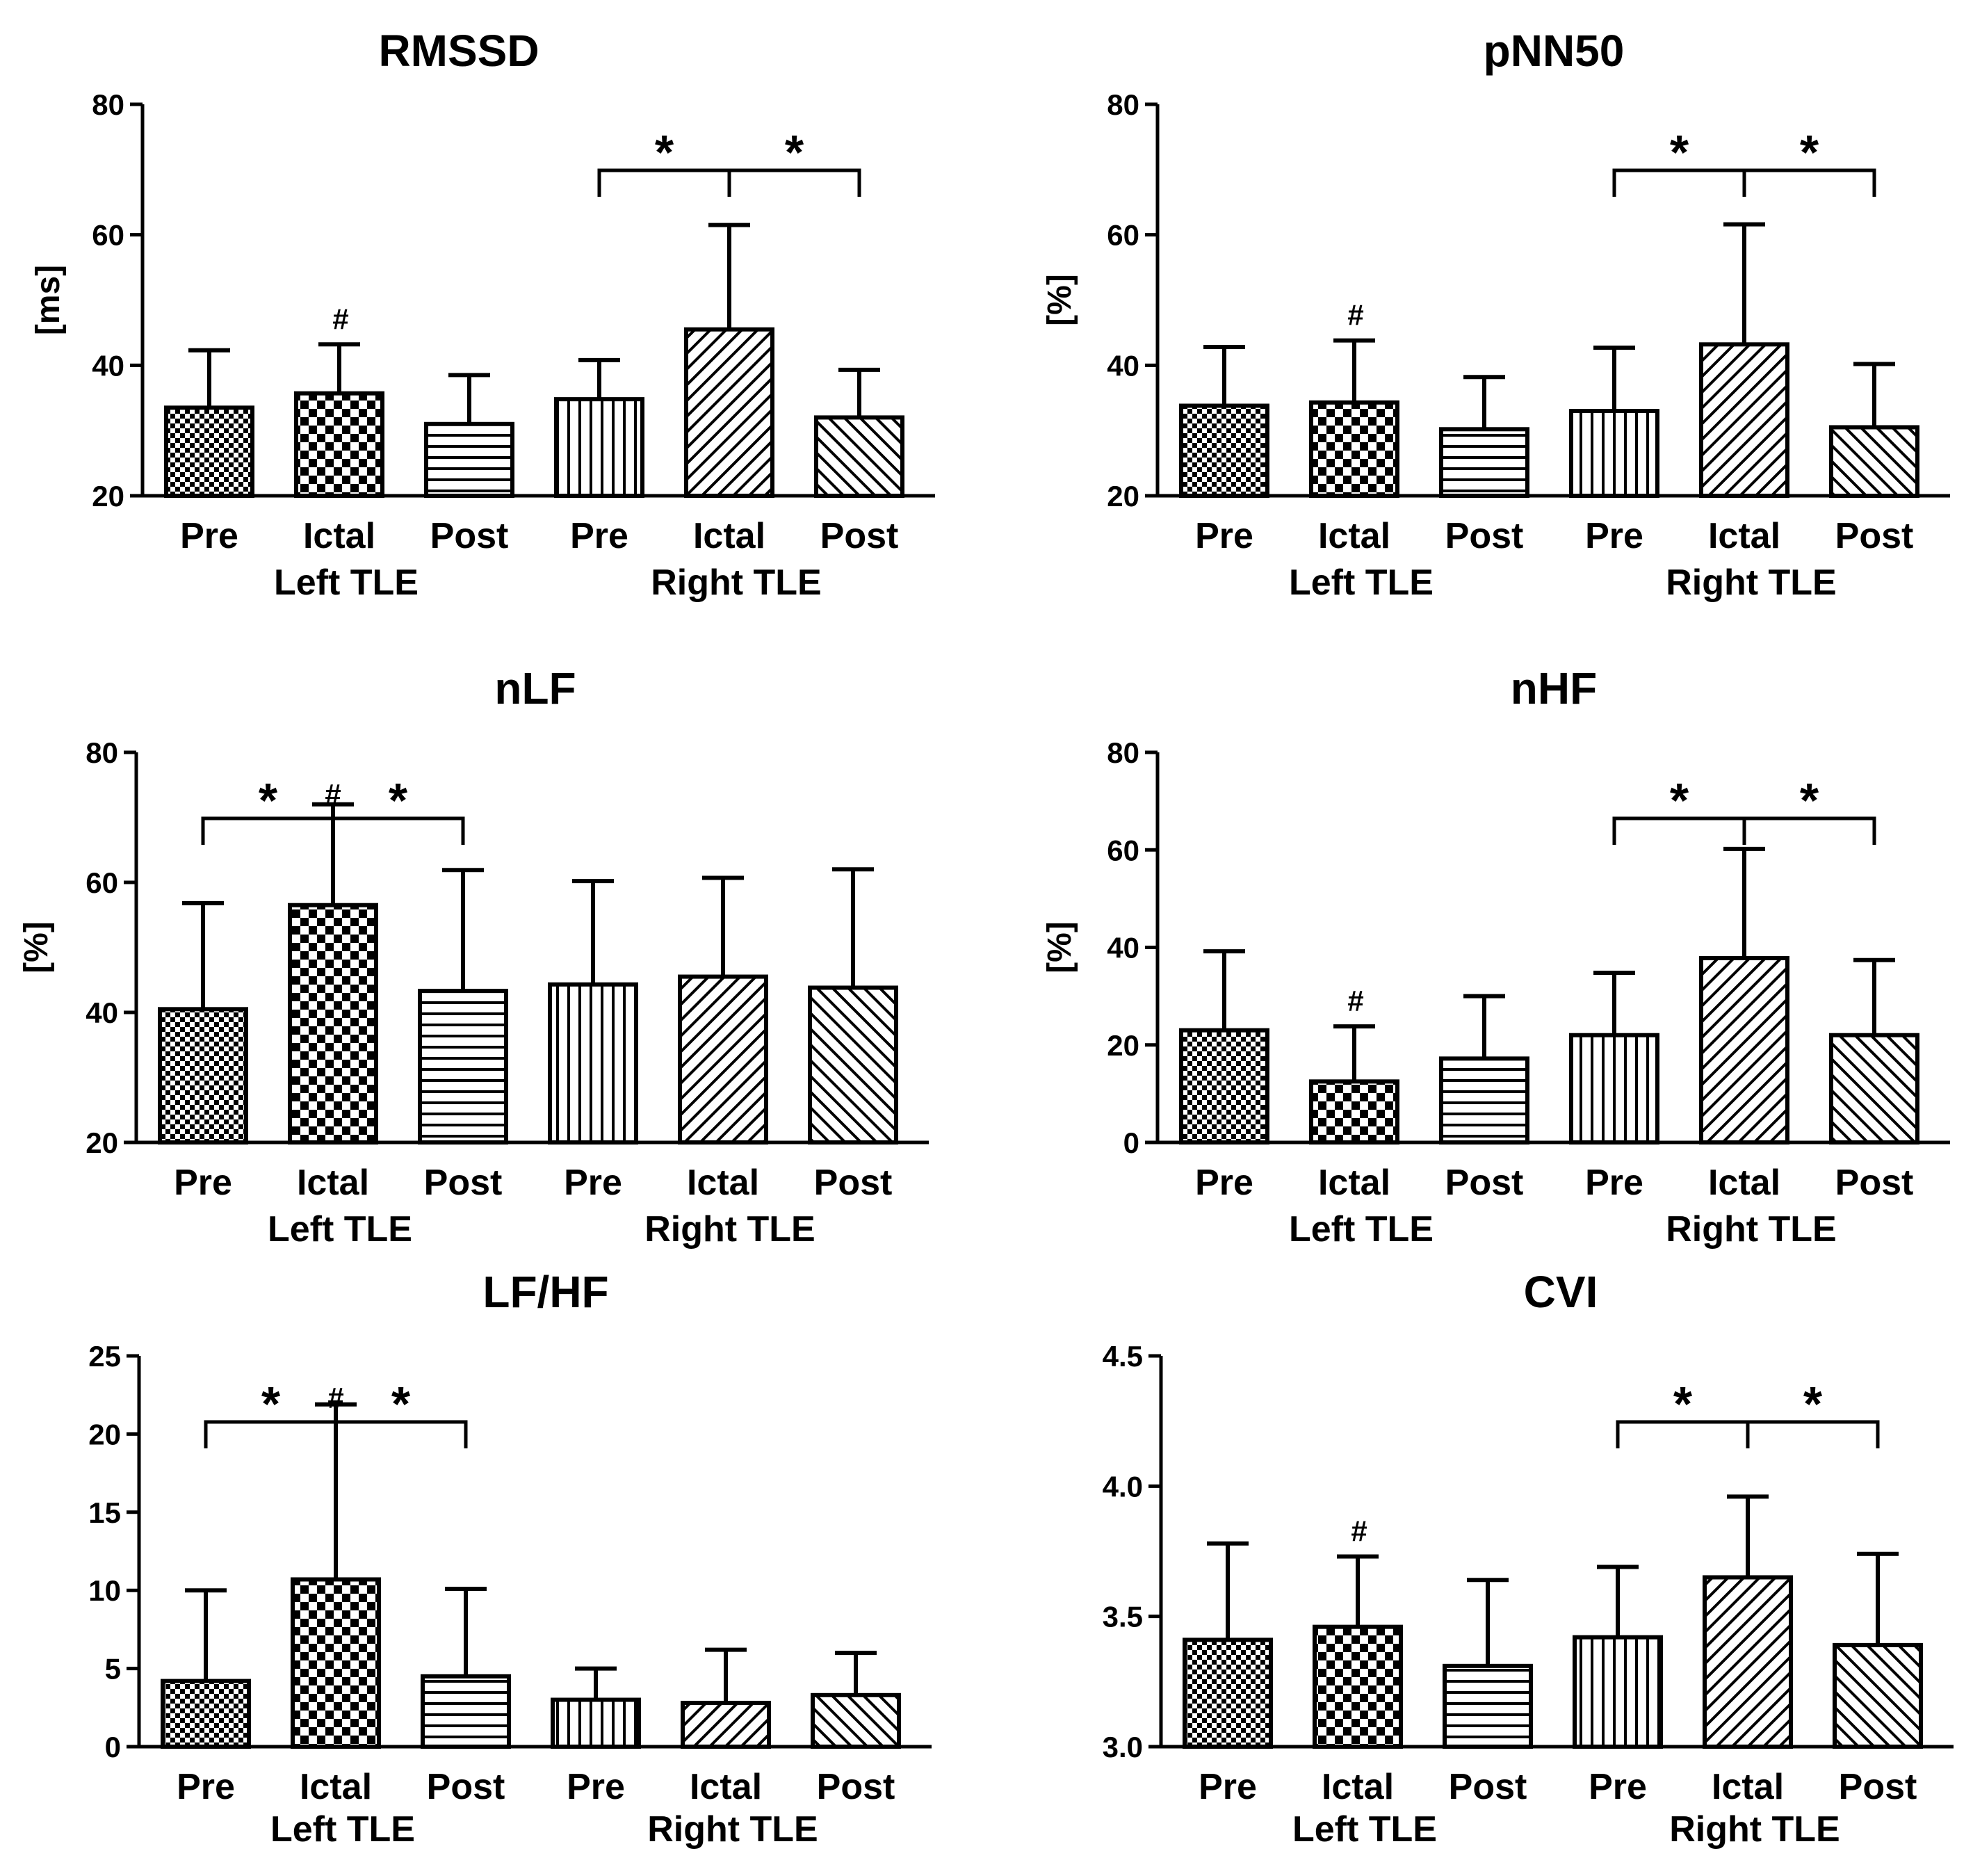 The width and height of the screenshot is (1973, 1876). I want to click on y-tick-label: 3.0, so click(1123, 1747).